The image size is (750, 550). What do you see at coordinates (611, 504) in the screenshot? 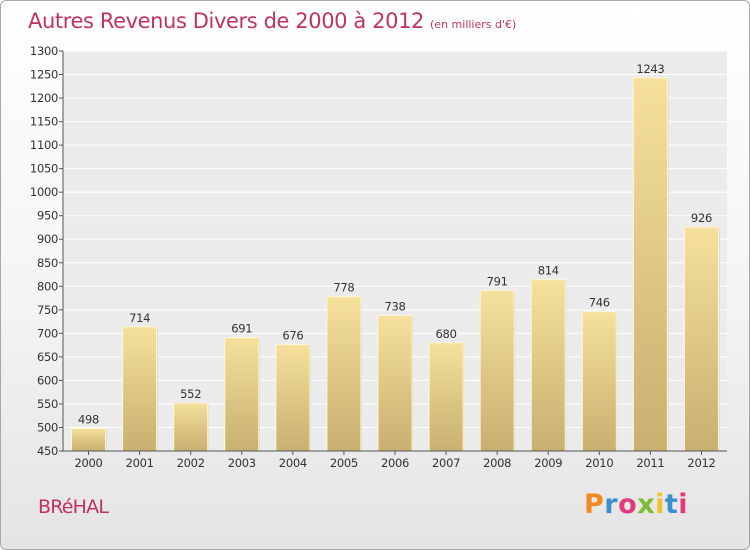
I see `logo-letter: r` at bounding box center [611, 504].